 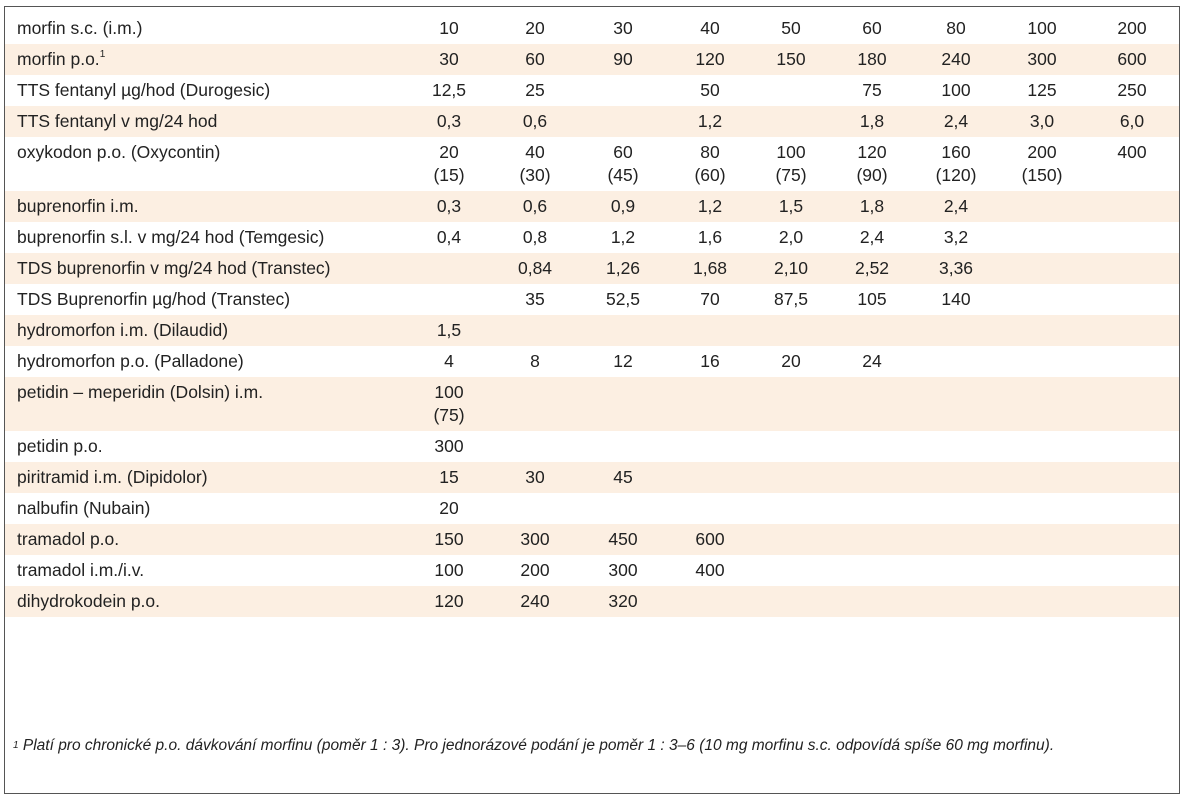 I want to click on dose-value: 2,4, so click(x=872, y=237).